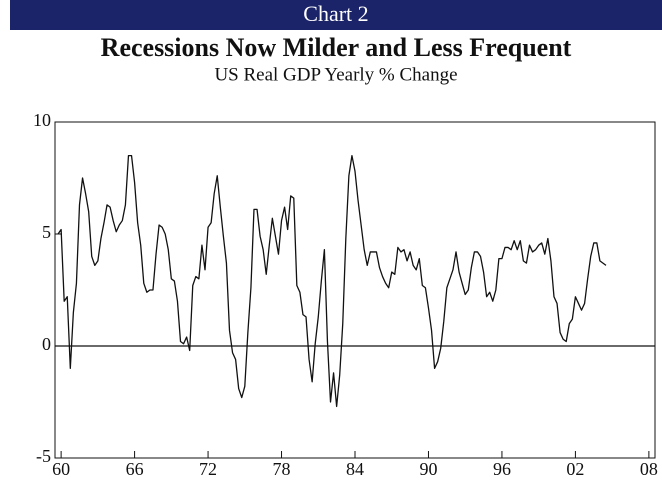 Image resolution: width=662 pixels, height=493 pixels. I want to click on x-tick-label: 72, so click(208, 469).